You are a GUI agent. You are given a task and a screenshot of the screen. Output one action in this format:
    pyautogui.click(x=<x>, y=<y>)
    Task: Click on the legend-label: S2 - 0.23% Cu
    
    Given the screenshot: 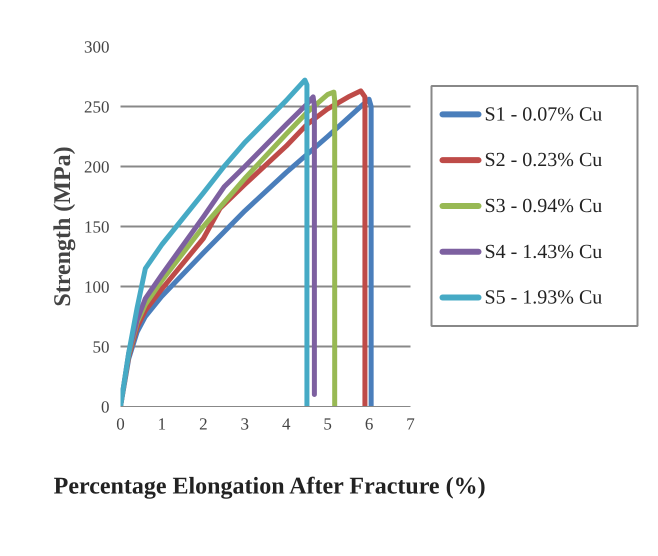 What is the action you would take?
    pyautogui.click(x=543, y=160)
    